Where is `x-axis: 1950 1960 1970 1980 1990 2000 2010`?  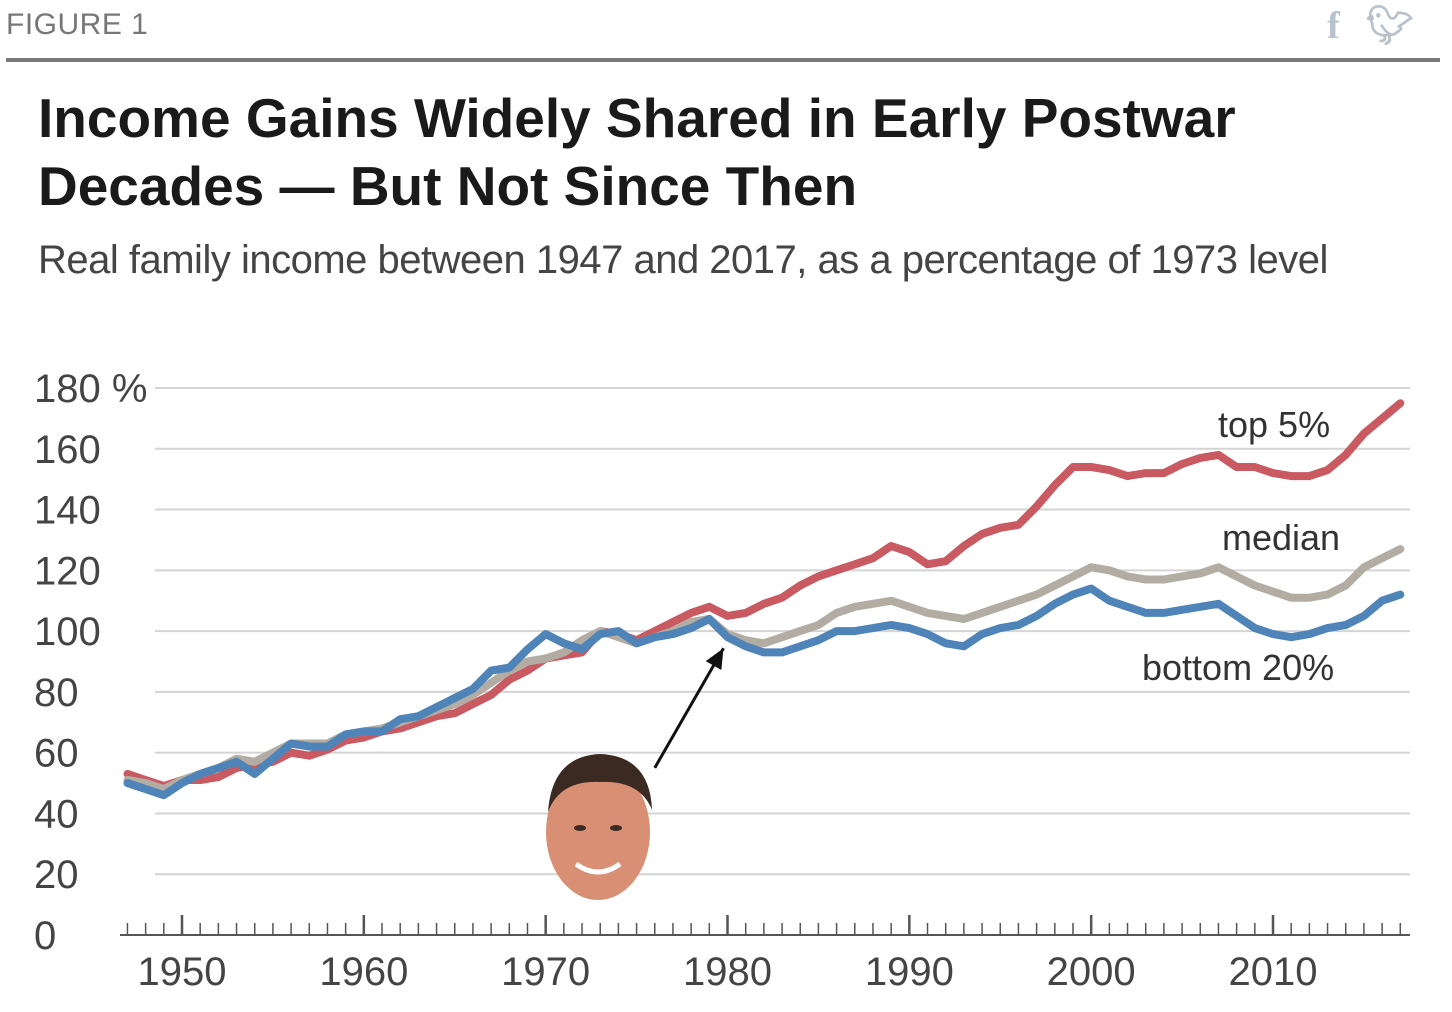 x-axis: 1950 1960 1970 1980 1990 2000 2010 is located at coordinates (765, 954).